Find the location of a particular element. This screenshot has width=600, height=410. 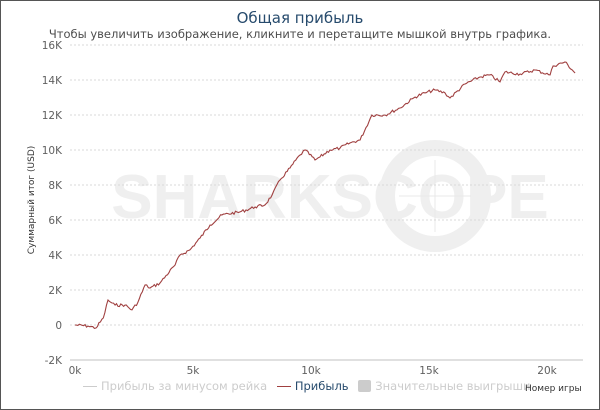

y-axis-label: Суммарный итог (USD) is located at coordinates (32, 200).